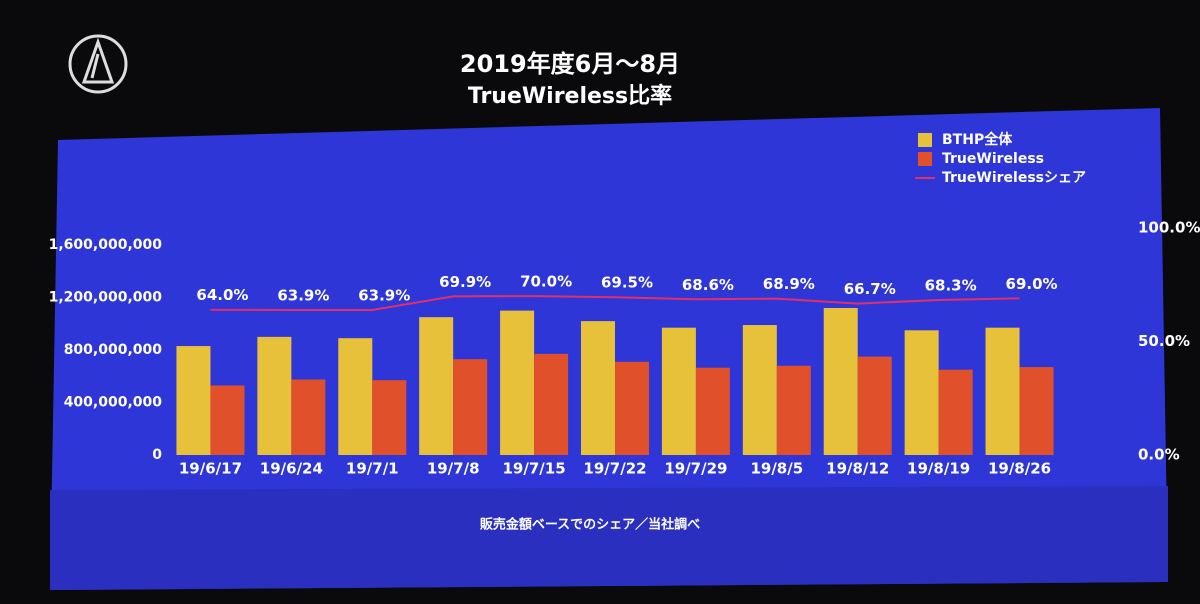 This screenshot has height=604, width=1200. Describe the element at coordinates (453, 469) in the screenshot. I see `x-tick-label: 19/7/8` at that location.